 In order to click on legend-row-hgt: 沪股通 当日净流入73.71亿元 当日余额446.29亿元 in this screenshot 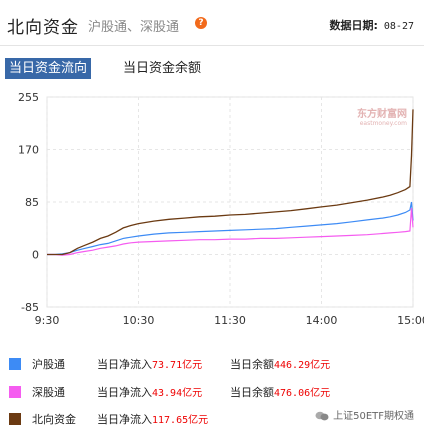, I will do `click(212, 364)`.